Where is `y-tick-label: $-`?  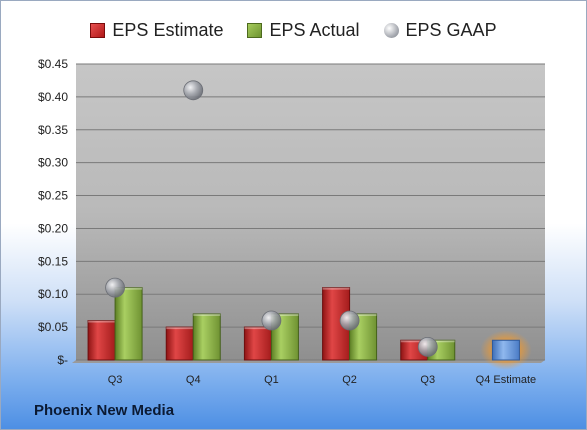 y-tick-label: $- is located at coordinates (62, 360).